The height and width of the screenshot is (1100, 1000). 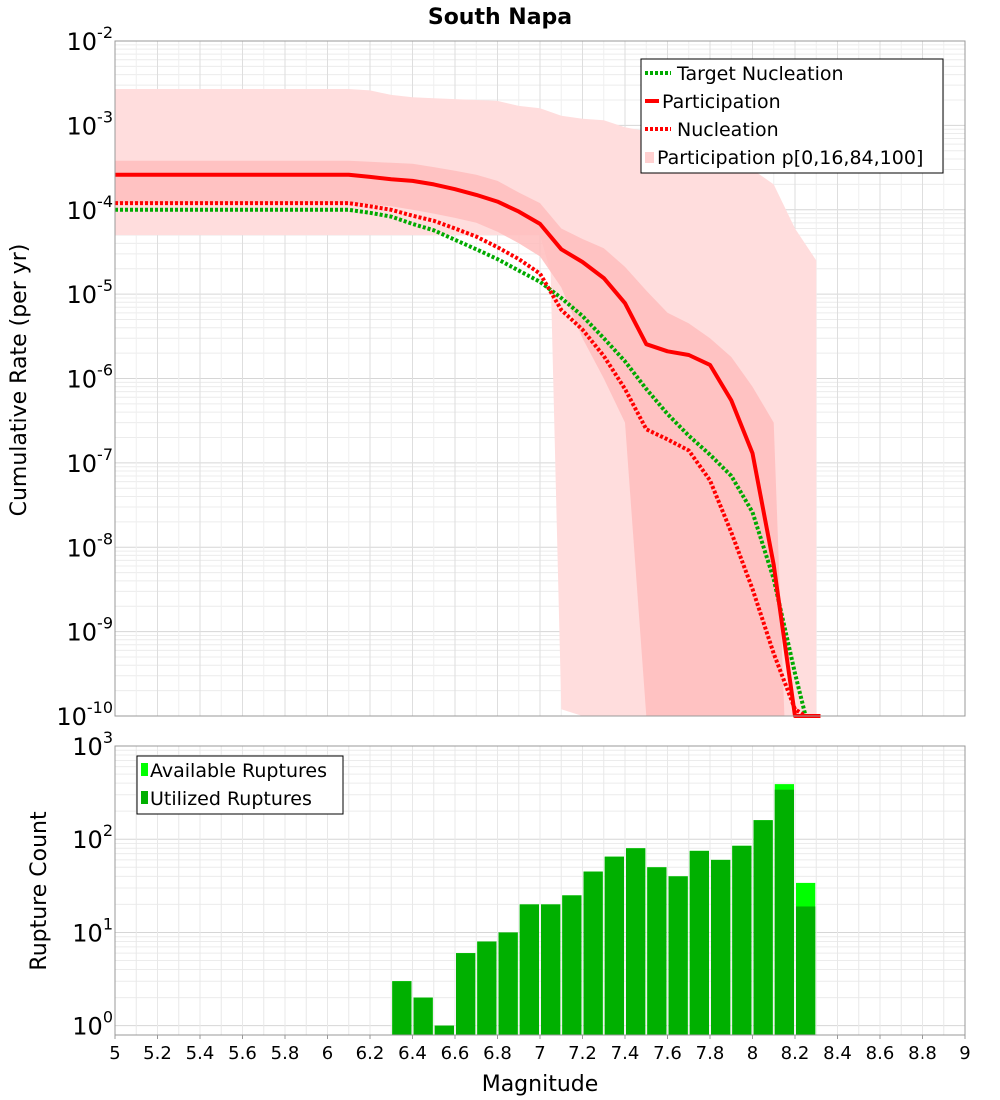 I want to click on x-tick-label: 6.4, so click(x=412, y=1053).